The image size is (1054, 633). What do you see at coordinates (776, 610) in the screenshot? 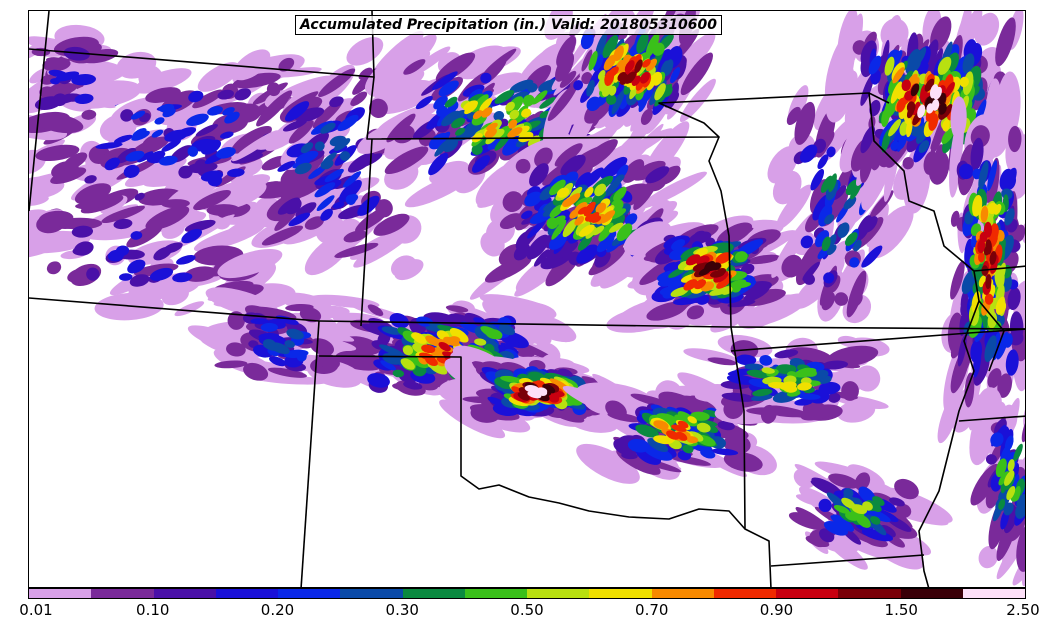
I see `colorbar-tick-label: 0.90` at bounding box center [776, 610].